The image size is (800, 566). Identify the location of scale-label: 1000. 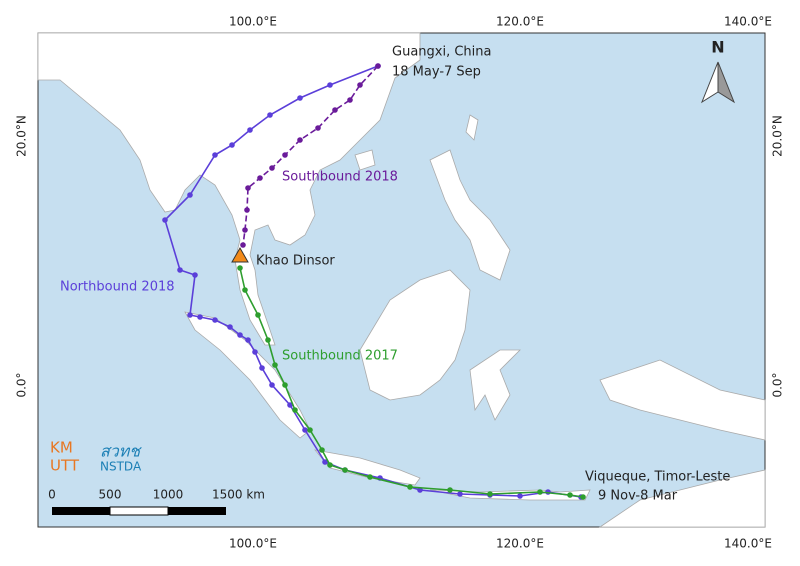
(168, 495).